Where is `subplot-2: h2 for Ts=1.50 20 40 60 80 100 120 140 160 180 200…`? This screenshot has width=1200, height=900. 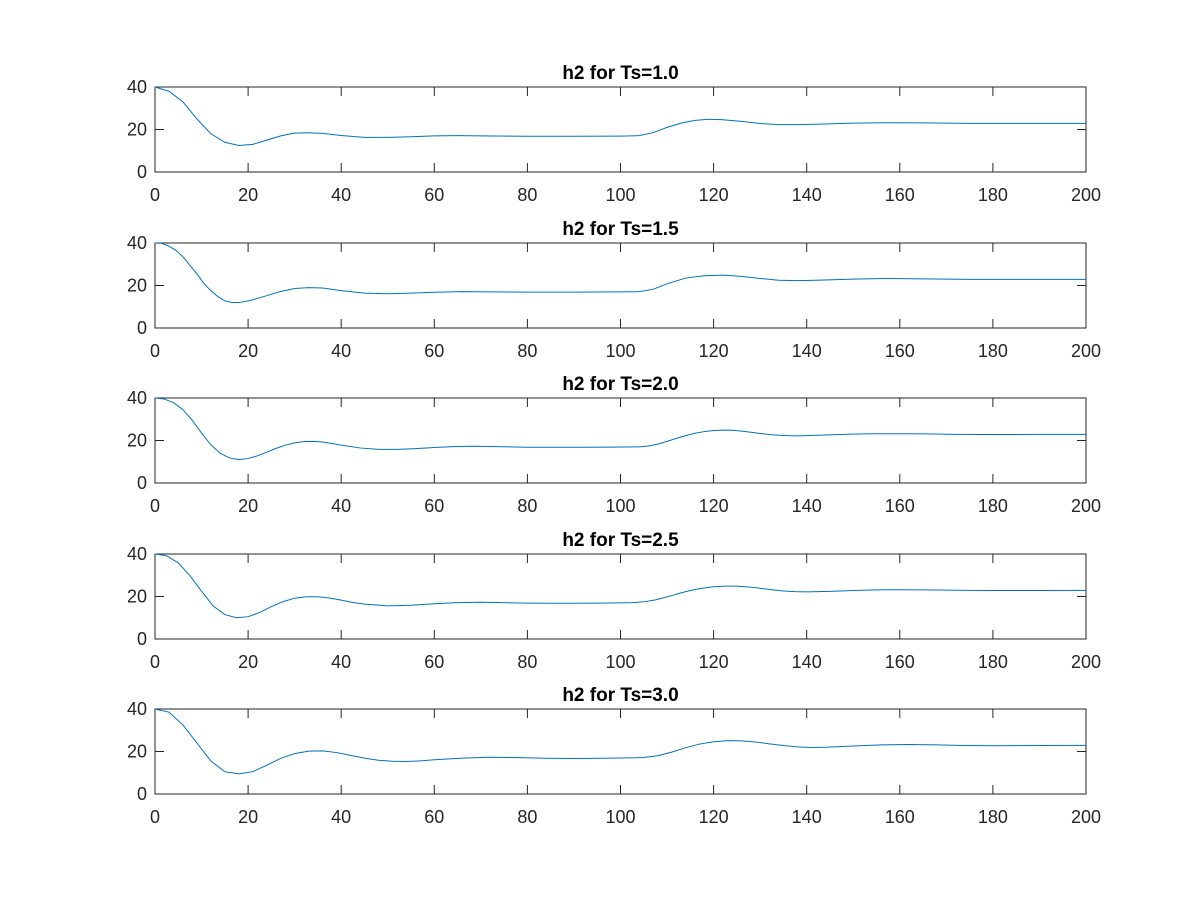 subplot-2: h2 for Ts=1.50 20 40 60 80 100 120 140 160 180 200… is located at coordinates (614, 290).